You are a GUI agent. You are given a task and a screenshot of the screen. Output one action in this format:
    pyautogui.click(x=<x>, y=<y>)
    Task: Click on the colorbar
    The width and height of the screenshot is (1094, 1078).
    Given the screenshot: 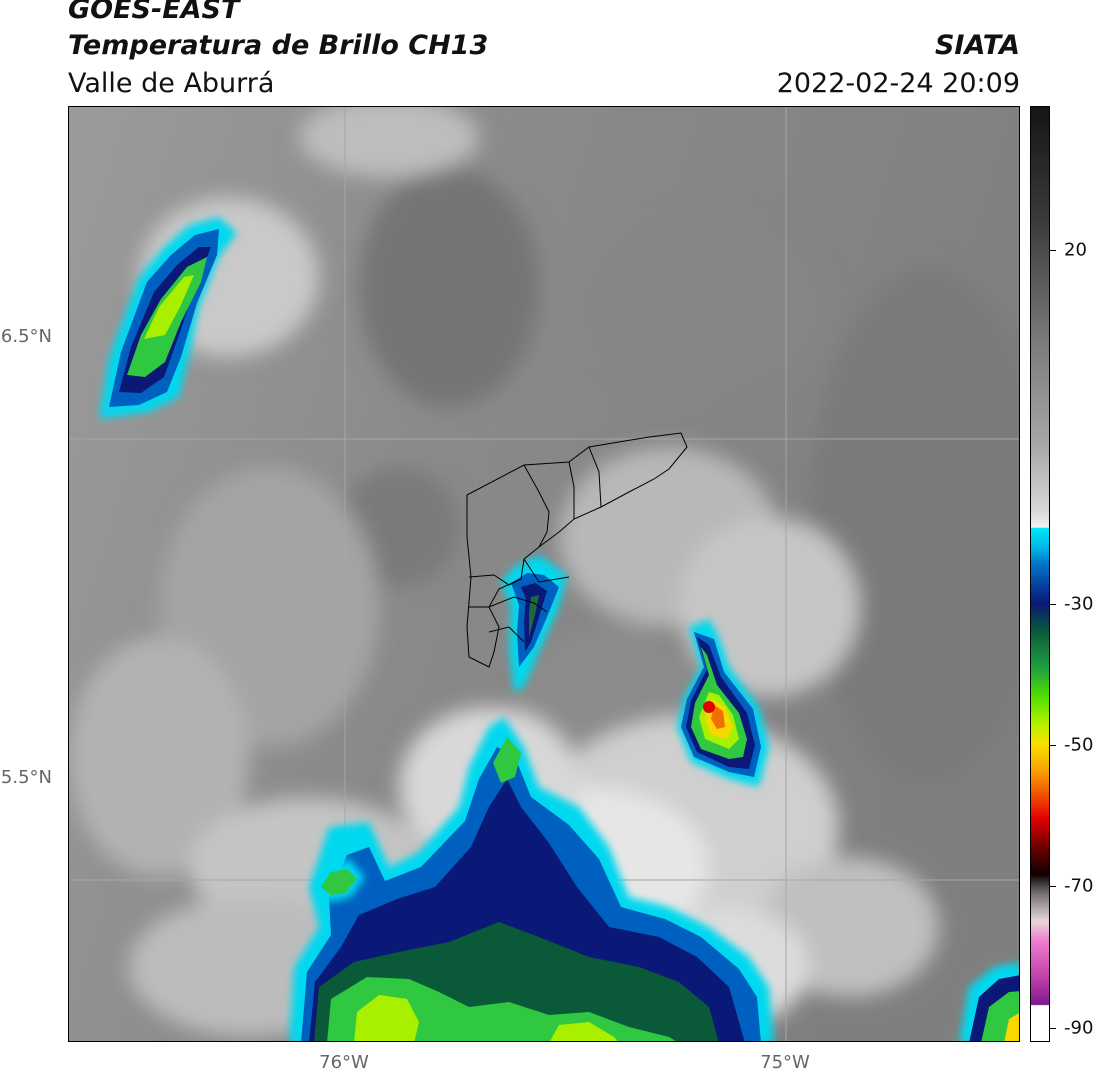 What is the action you would take?
    pyautogui.click(x=1040, y=574)
    